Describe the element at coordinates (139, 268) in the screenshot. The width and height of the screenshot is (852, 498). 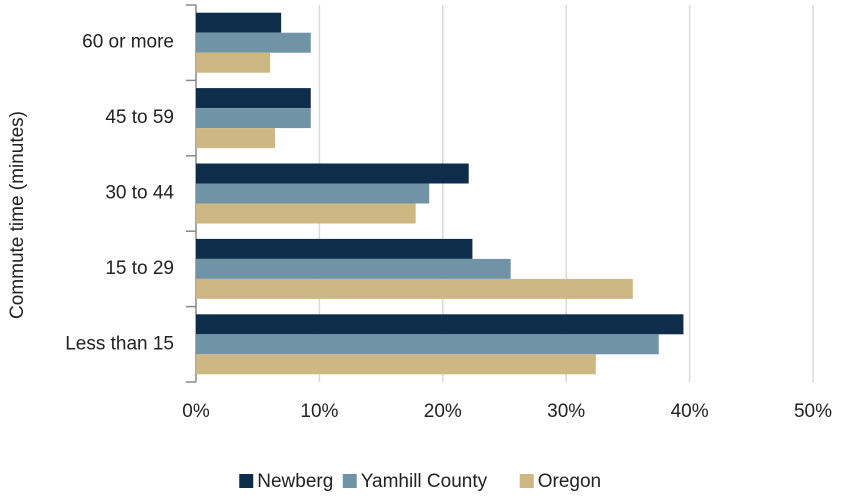
I see `y-tick-label: 15 to 29` at that location.